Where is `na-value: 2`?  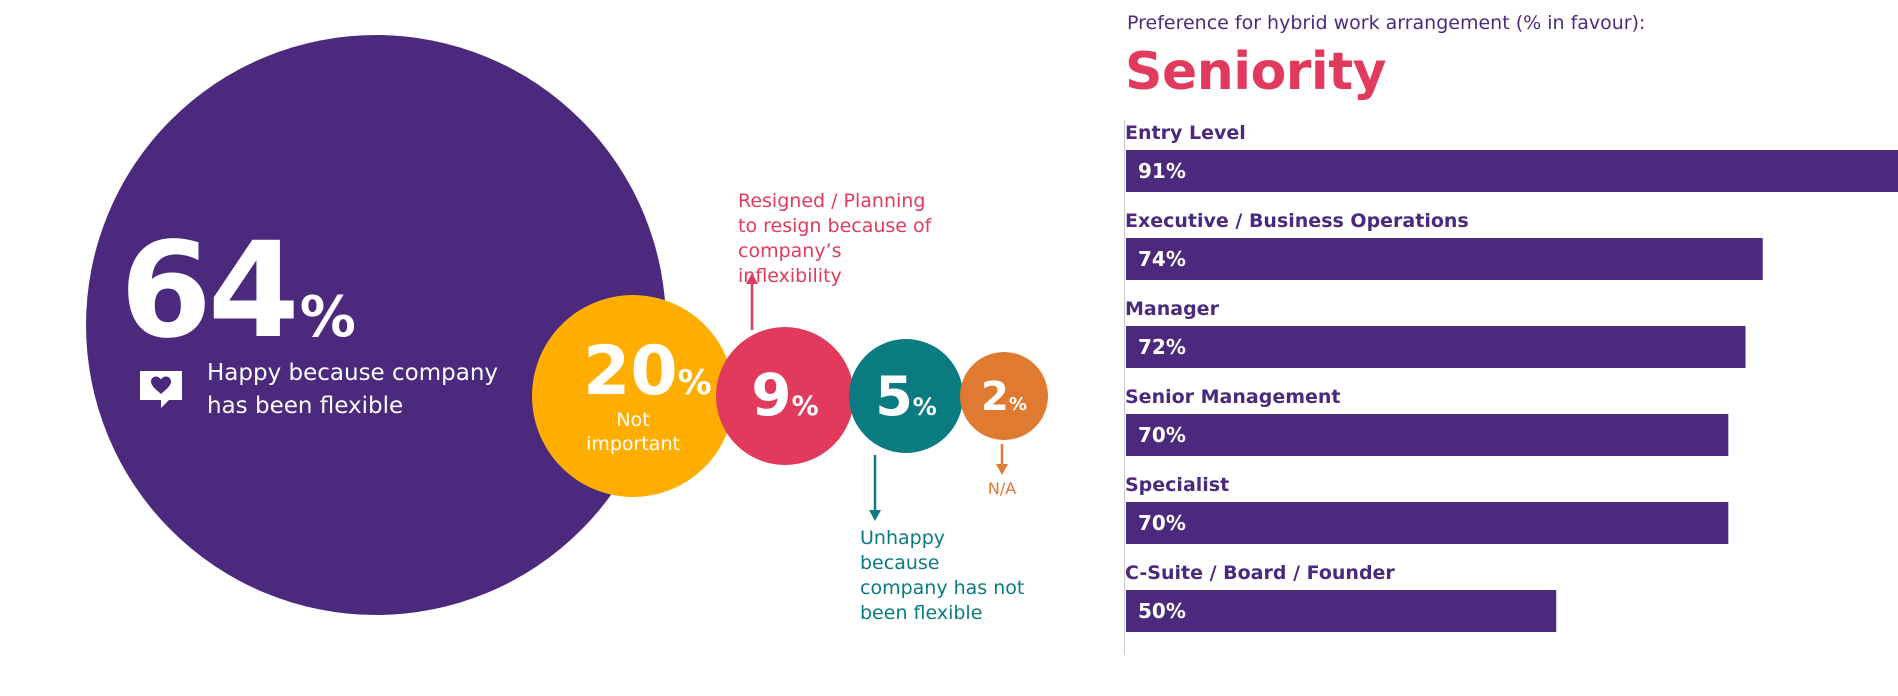
na-value: 2 is located at coordinates (995, 397).